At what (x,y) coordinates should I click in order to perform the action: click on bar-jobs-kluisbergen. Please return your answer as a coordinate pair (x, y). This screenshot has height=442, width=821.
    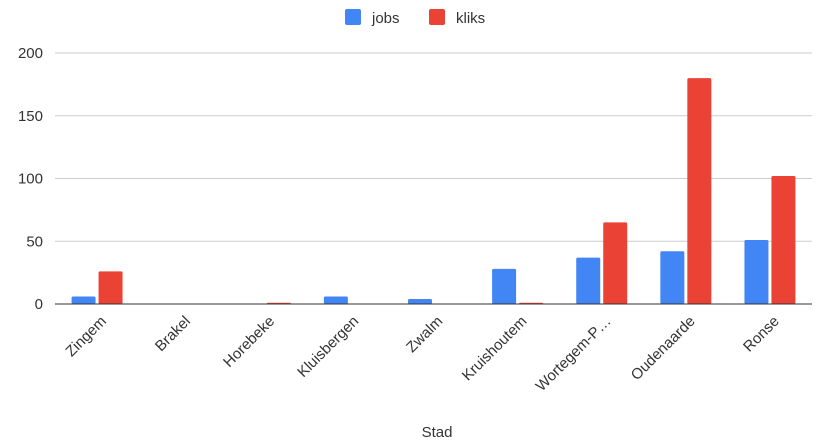
    Looking at the image, I should click on (335, 300).